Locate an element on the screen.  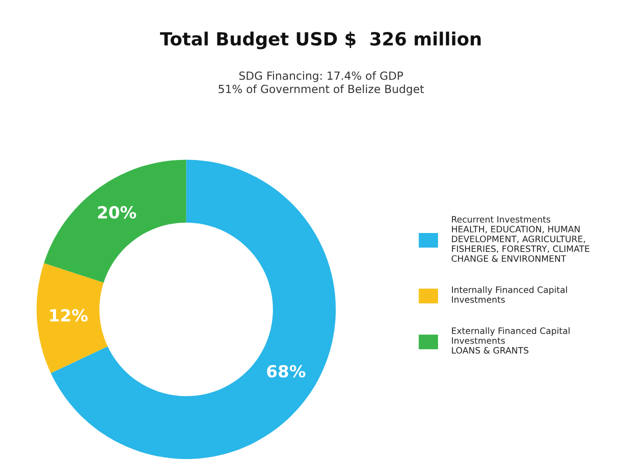
chart-title: Total Budget USD $ 326 million is located at coordinates (320, 41).